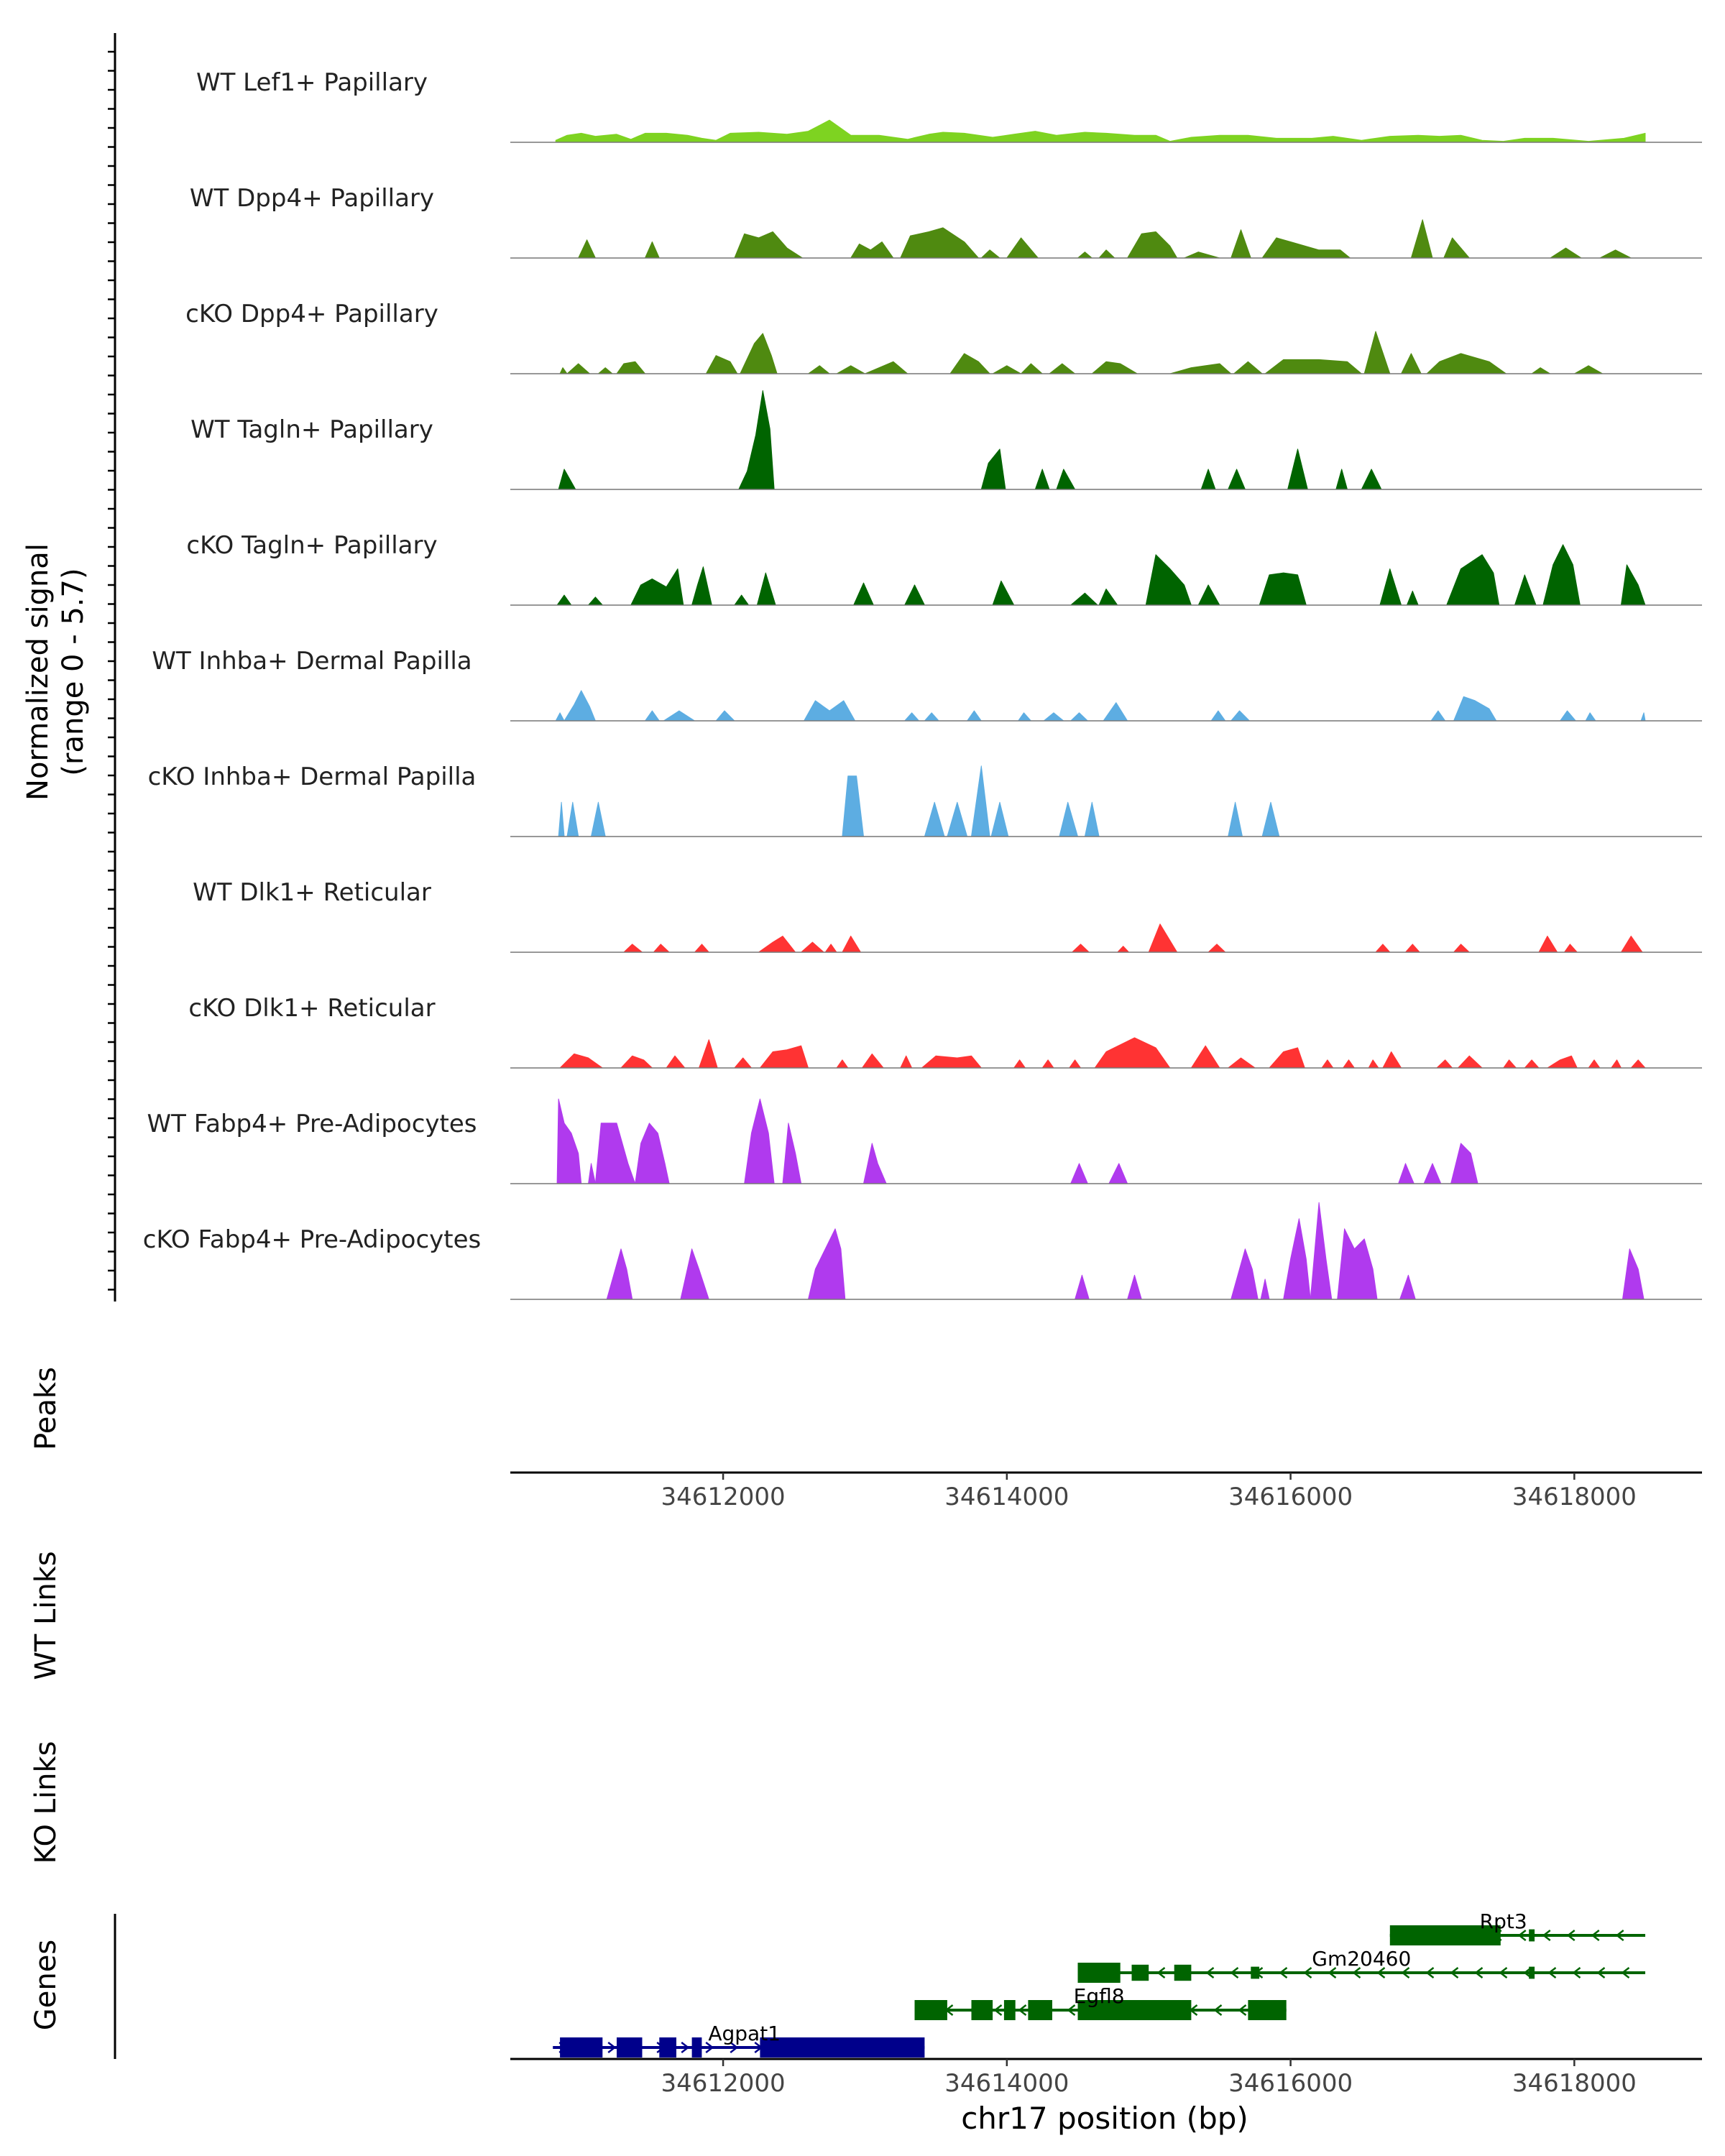 The height and width of the screenshot is (2156, 1725). Describe the element at coordinates (1099, 1996) in the screenshot. I see `gene-label: Egfl8` at that location.